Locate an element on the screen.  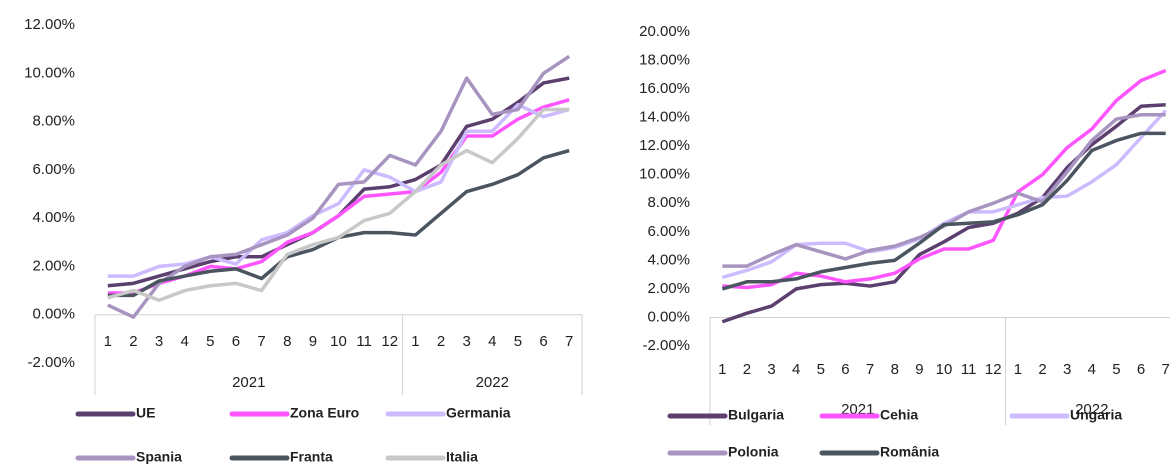
legend-label: Ungaria is located at coordinates (1096, 415).